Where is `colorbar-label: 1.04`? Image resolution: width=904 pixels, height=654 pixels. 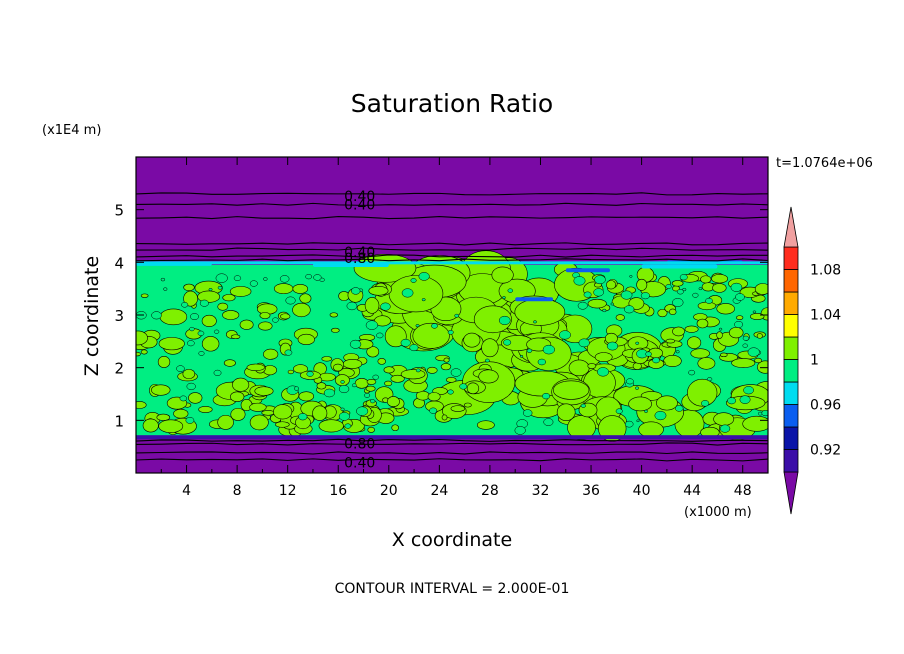
colorbar-label: 1.04 is located at coordinates (825, 316).